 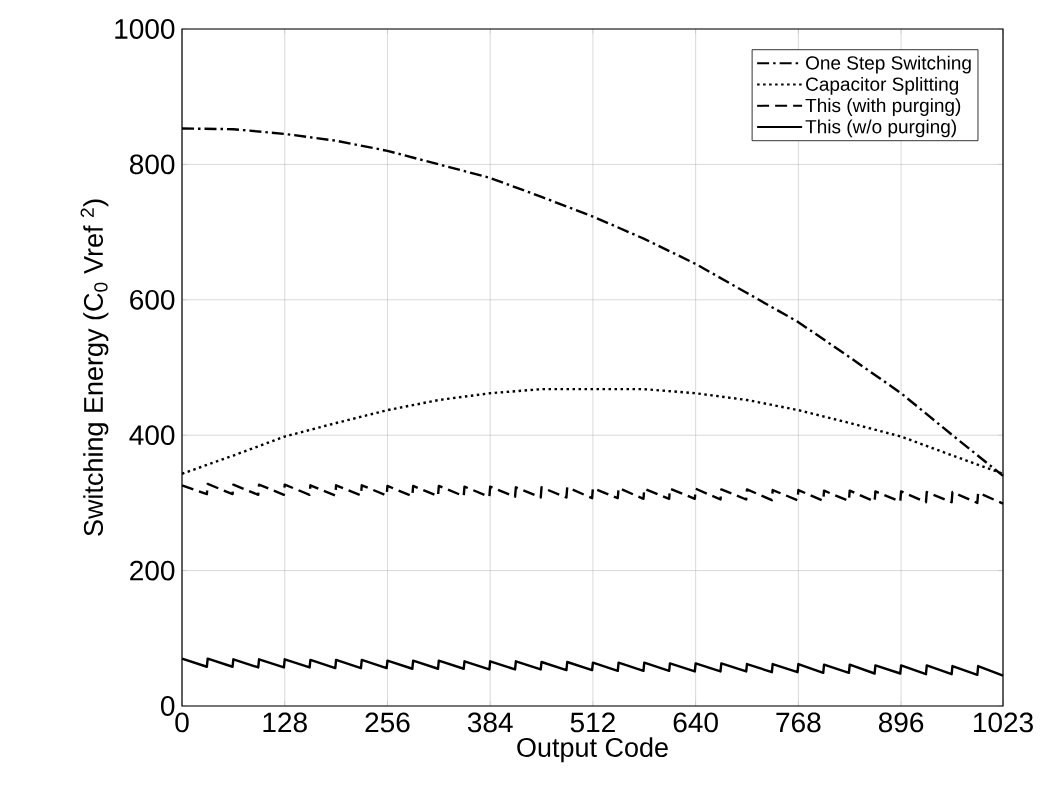 What do you see at coordinates (285, 722) in the screenshot?
I see `x-tick-label: 128` at bounding box center [285, 722].